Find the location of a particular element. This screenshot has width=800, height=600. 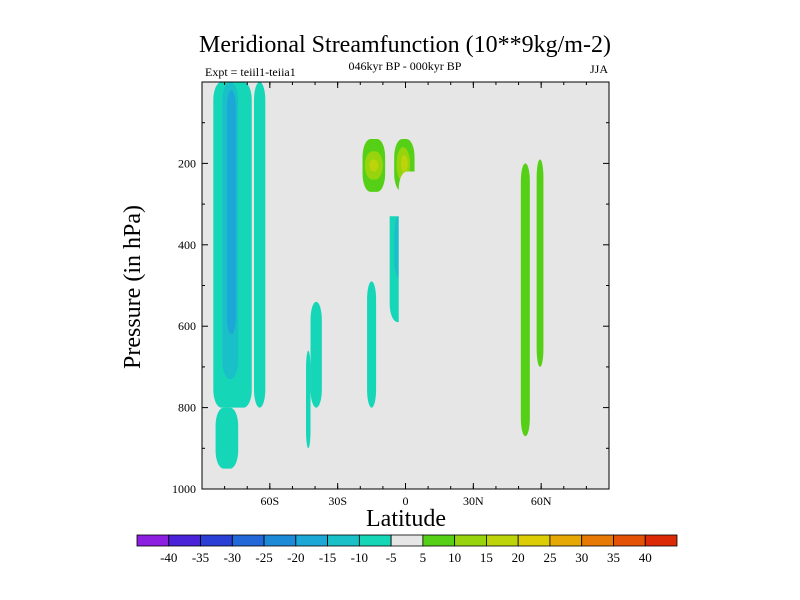

chart-title: Meridional Streamfunction (10**9kg/m-2) is located at coordinates (405, 45).